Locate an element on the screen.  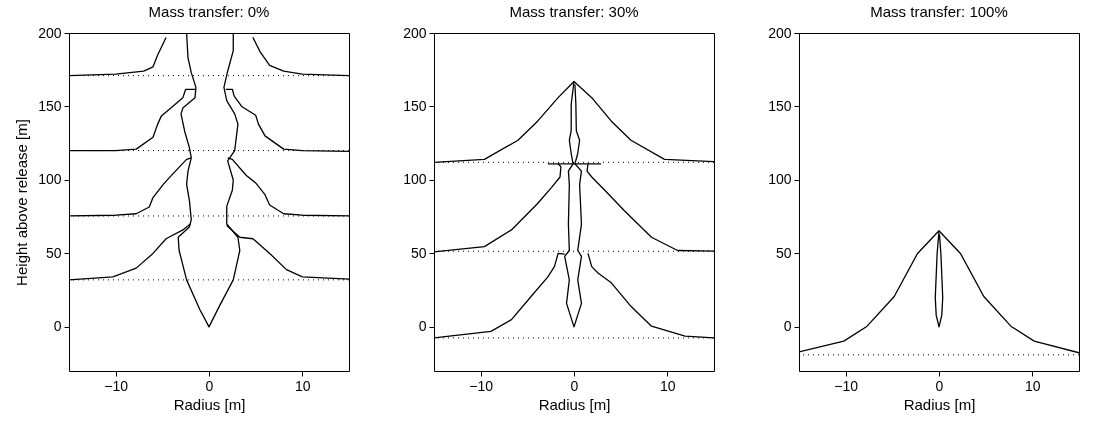
chart-title: Mass transfer: 0% is located at coordinates (209, 11).